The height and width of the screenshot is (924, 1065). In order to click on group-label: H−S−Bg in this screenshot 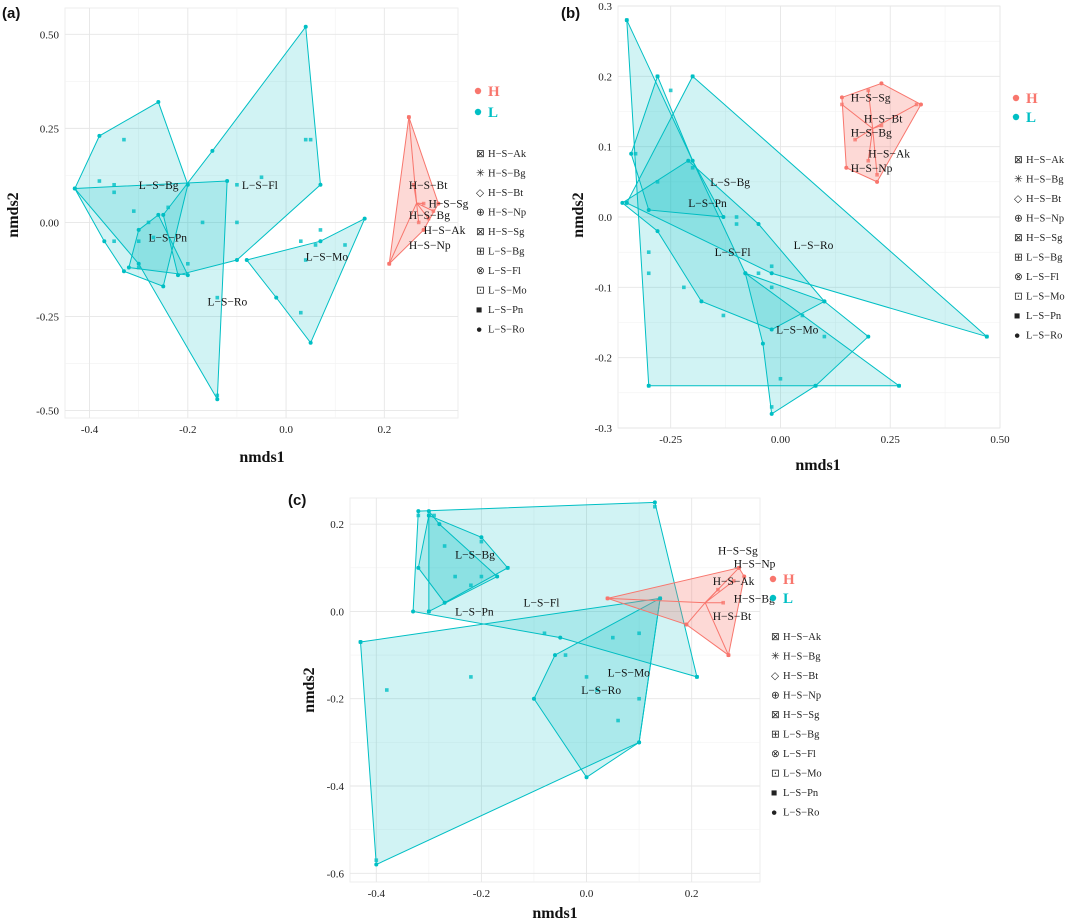, I will do `click(429, 216)`.